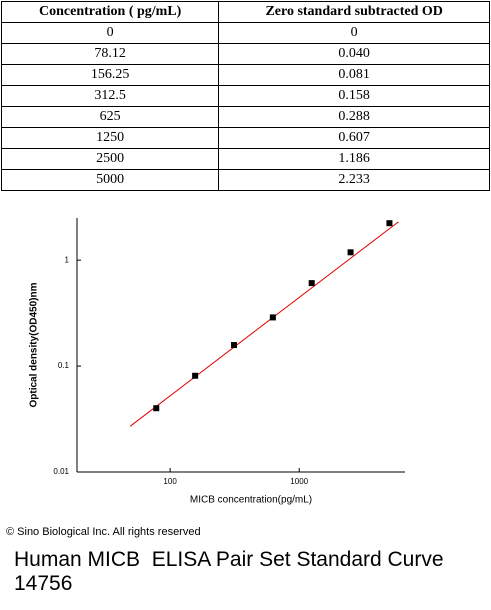 Image resolution: width=491 pixels, height=610 pixels. What do you see at coordinates (34, 344) in the screenshot?
I see `y-axis-label: Optical density(OD450)nm` at bounding box center [34, 344].